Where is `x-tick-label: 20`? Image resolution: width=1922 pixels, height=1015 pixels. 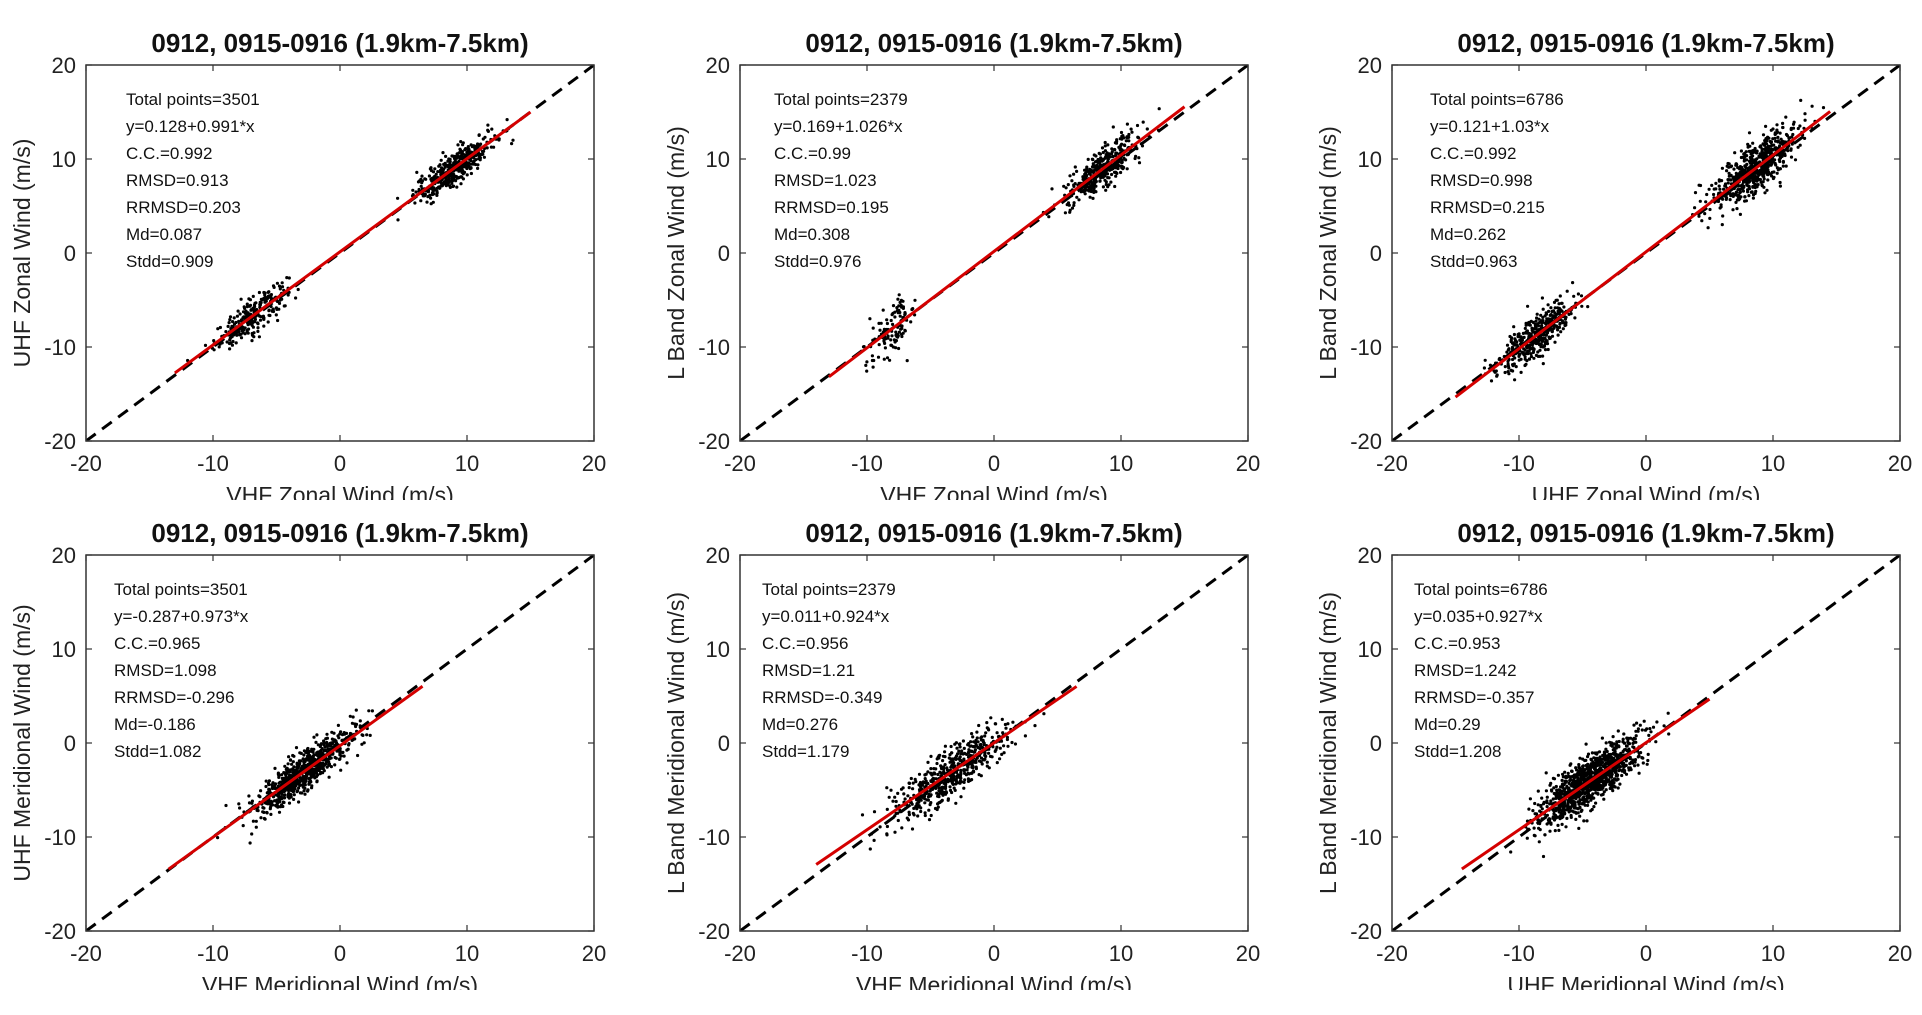
x-tick-label: 20 is located at coordinates (1248, 463).